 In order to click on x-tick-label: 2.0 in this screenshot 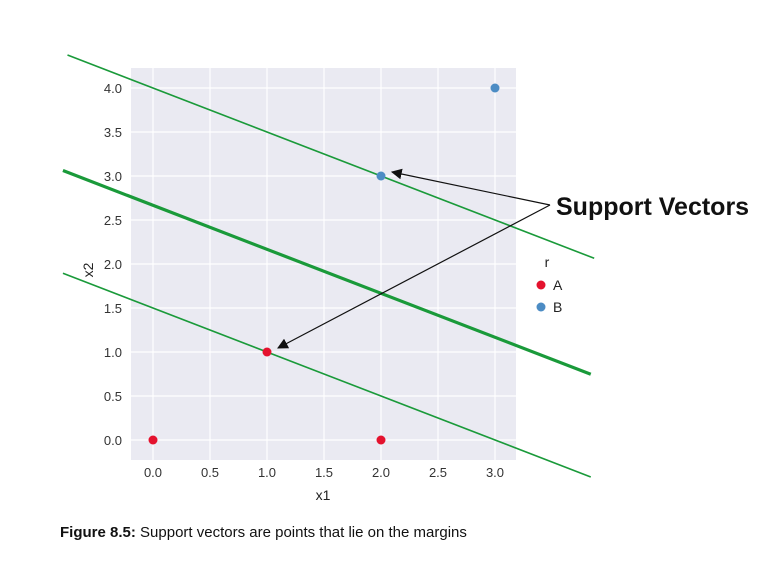, I will do `click(381, 472)`.